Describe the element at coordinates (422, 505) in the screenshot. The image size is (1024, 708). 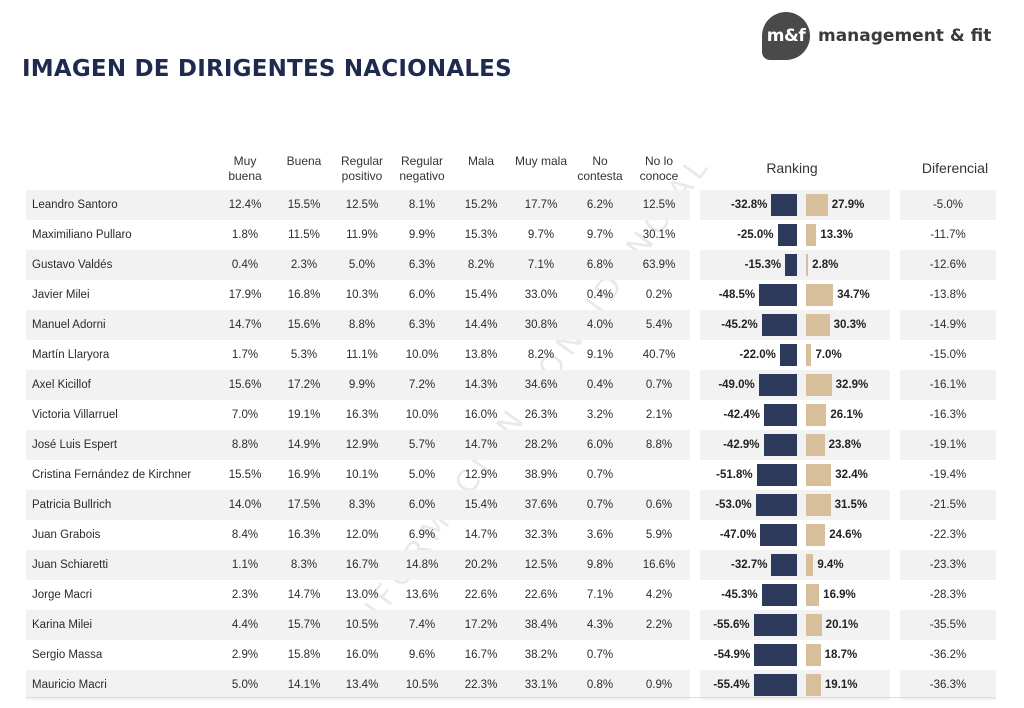
I see `table-cell: 6.0%` at that location.